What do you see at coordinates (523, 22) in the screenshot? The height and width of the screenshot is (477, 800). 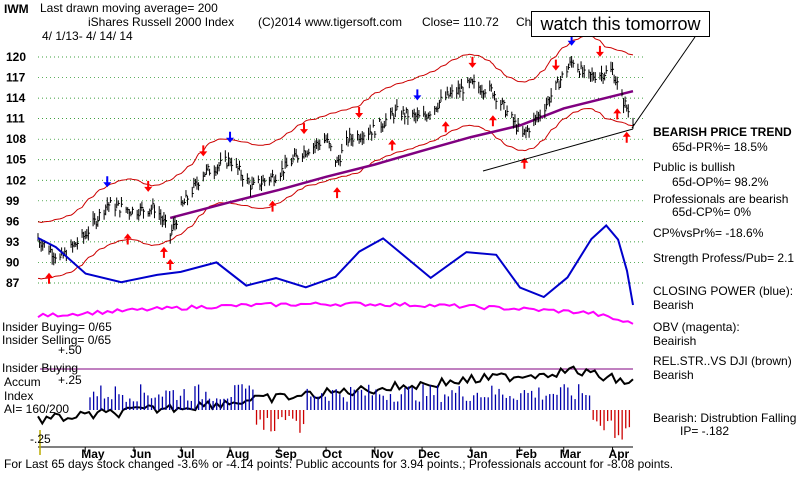 I see `close-suffix: Ch` at bounding box center [523, 22].